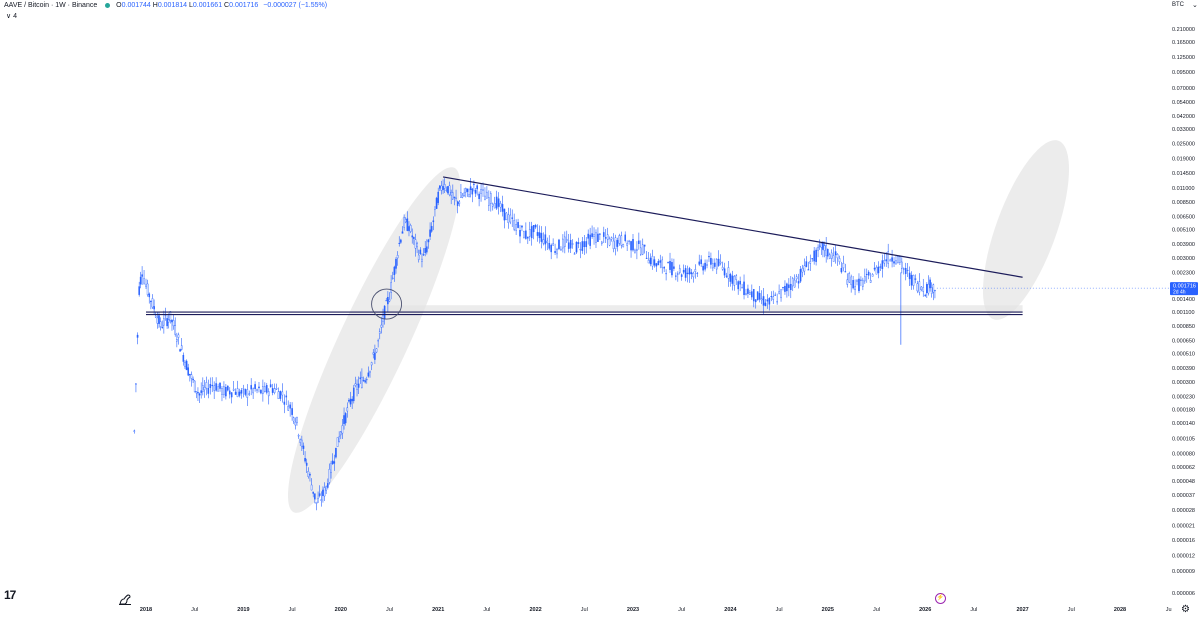 Image resolution: width=1200 pixels, height=623 pixels. Describe the element at coordinates (828, 610) in the screenshot. I see `x-tick-label: 2025` at that location.